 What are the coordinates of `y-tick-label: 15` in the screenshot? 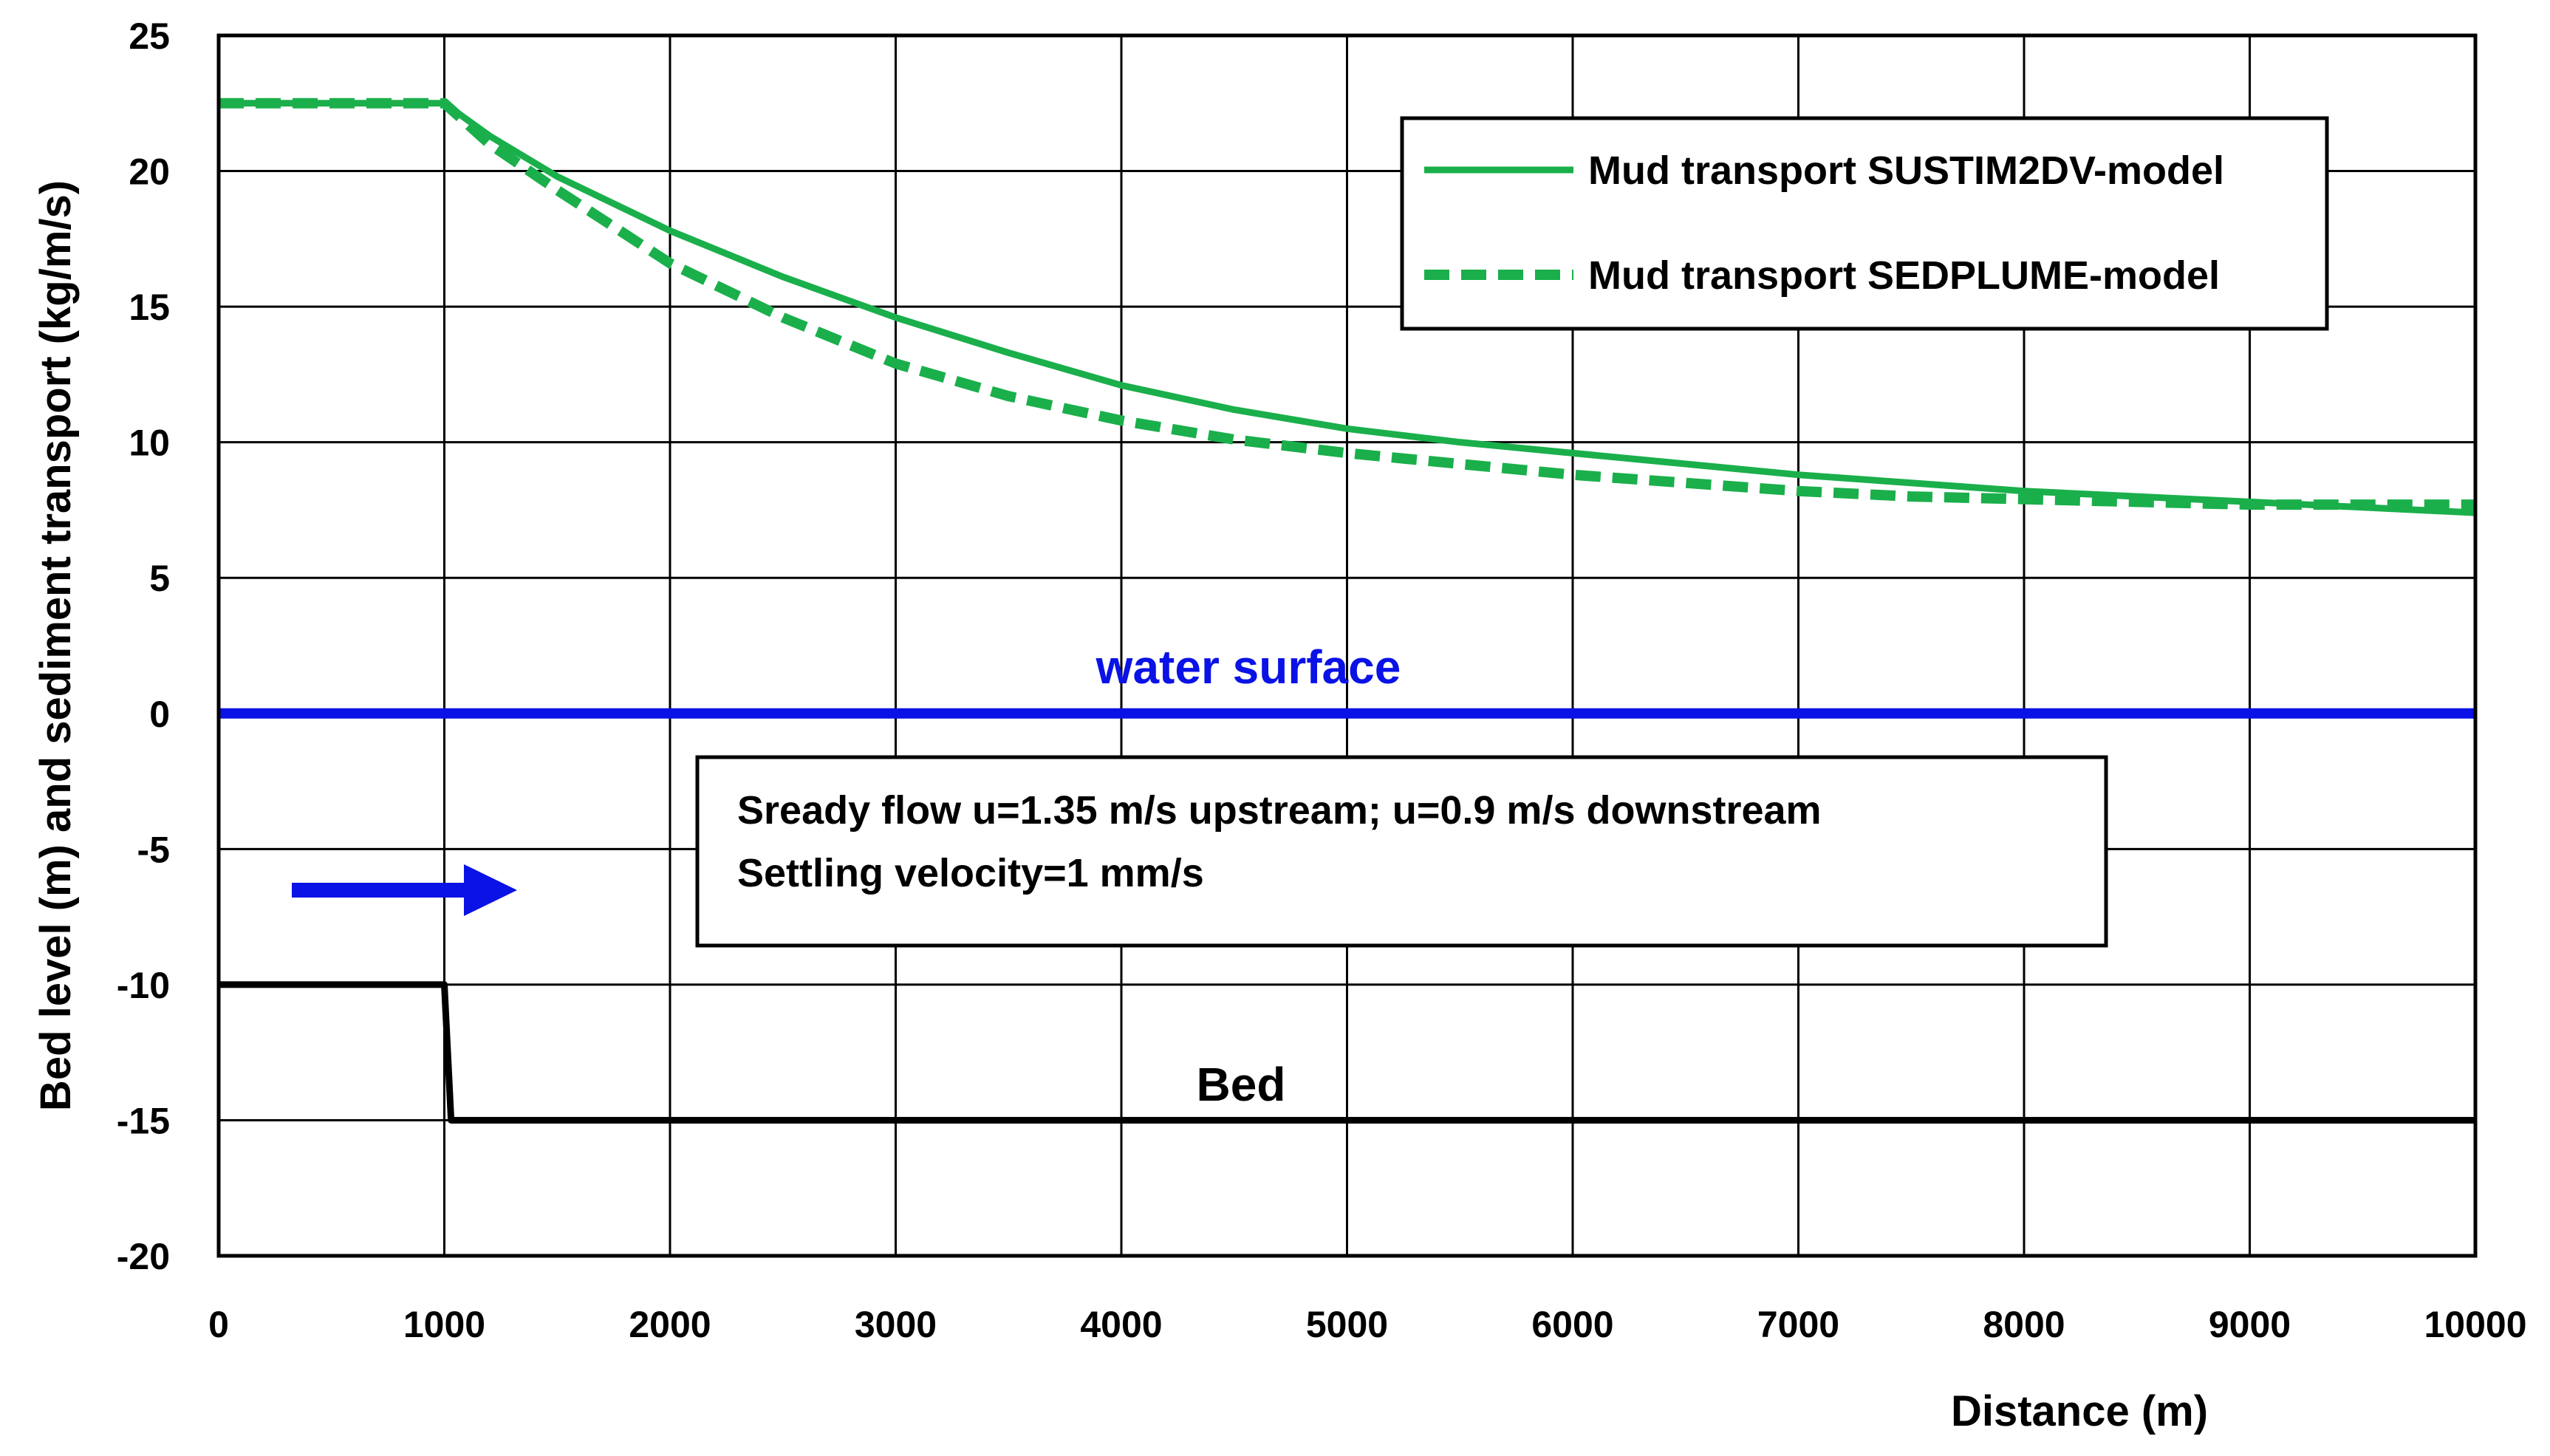 It's located at (149, 307).